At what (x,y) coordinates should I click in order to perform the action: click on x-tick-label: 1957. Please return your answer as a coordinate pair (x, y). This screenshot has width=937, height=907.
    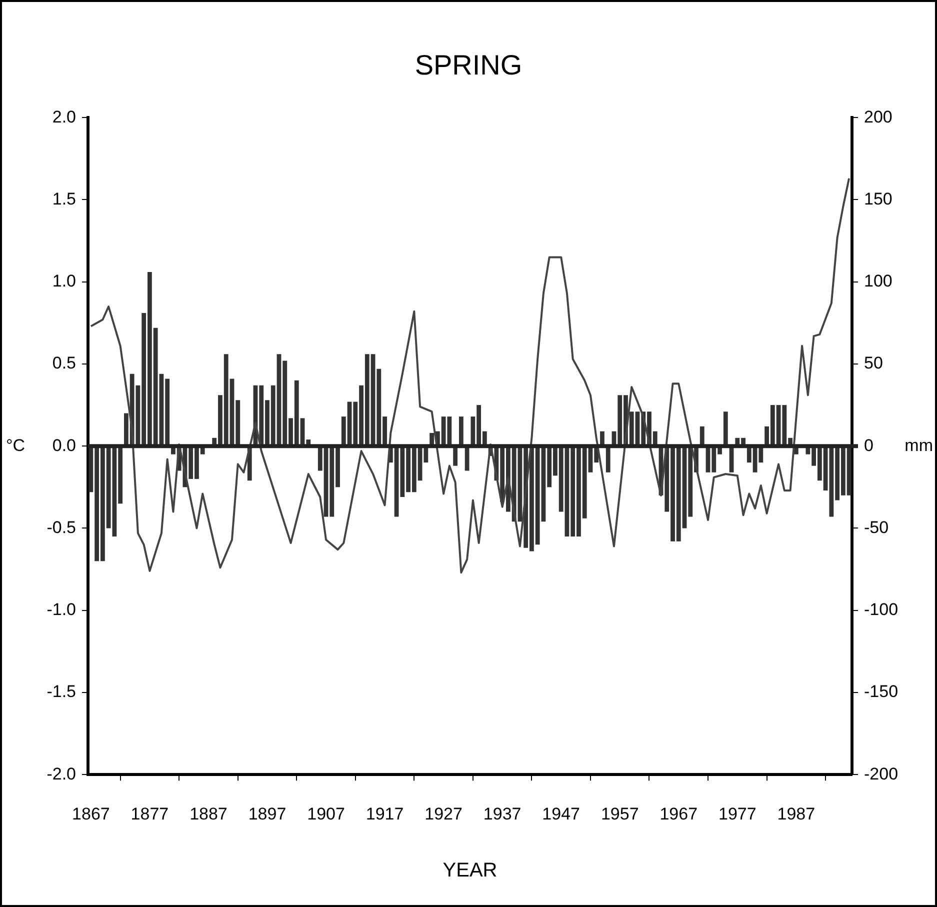
    Looking at the image, I should click on (619, 814).